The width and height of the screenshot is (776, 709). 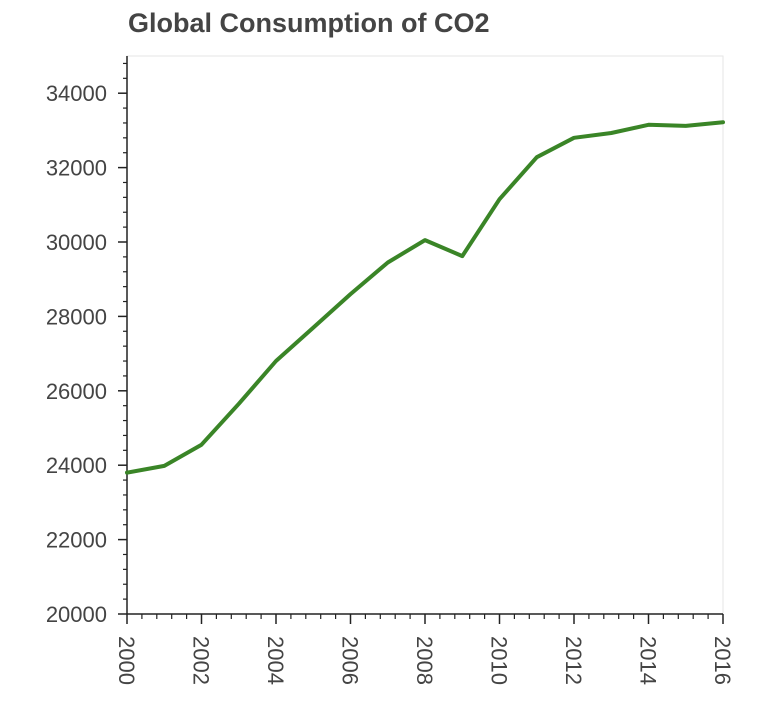 I want to click on x-tick-label: 2016, so click(x=722, y=660).